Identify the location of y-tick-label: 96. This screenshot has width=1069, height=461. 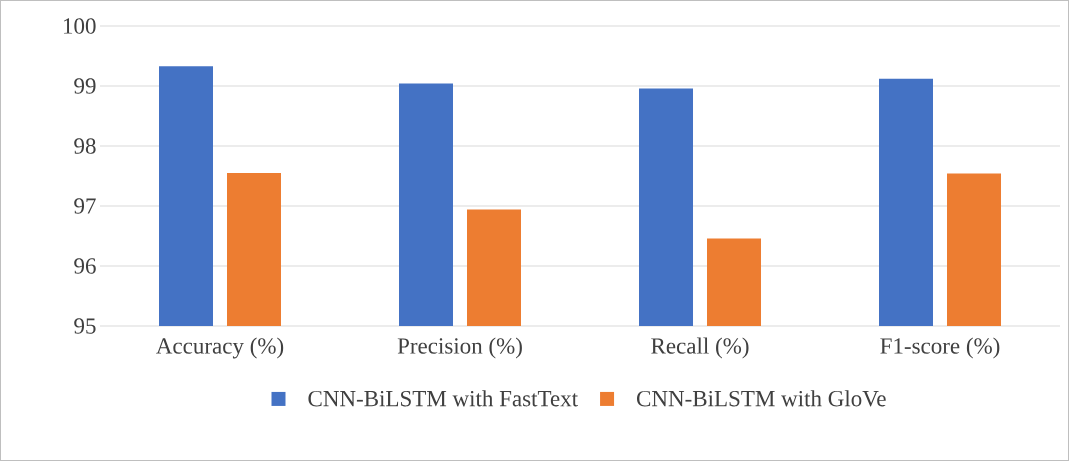
(85, 266).